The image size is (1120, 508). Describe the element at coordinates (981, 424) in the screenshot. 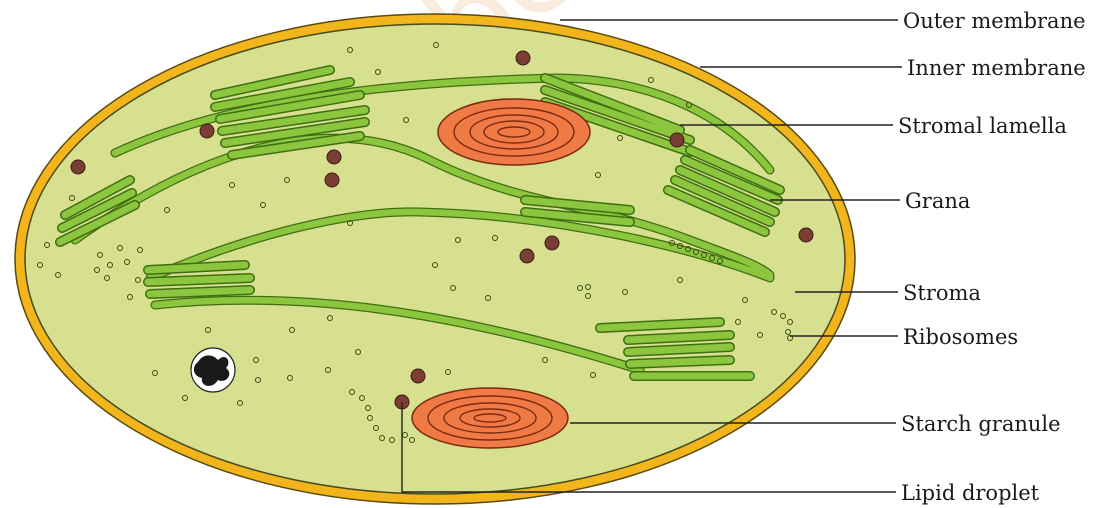

I see `label-starch-granule: Starch granule` at that location.